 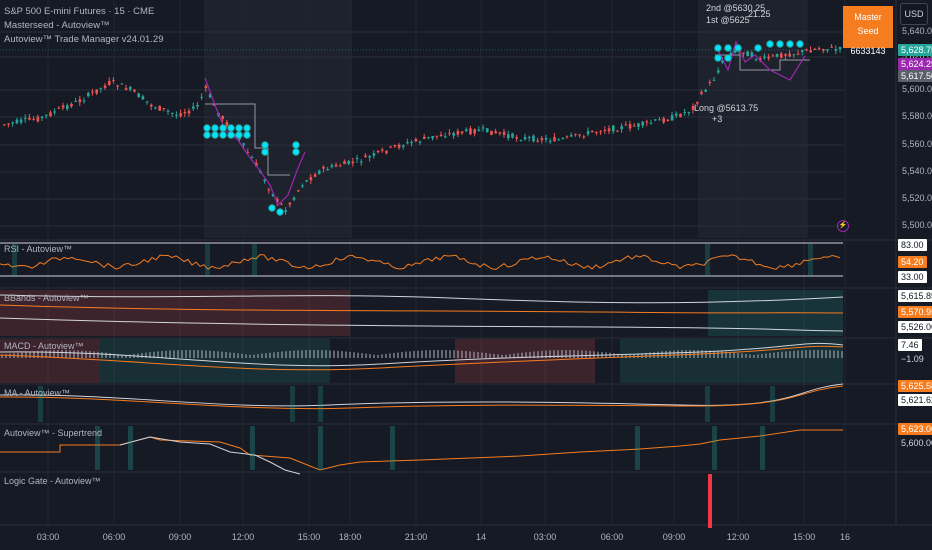 I want to click on pane-title: RSI - Autoview™, so click(x=38, y=249).